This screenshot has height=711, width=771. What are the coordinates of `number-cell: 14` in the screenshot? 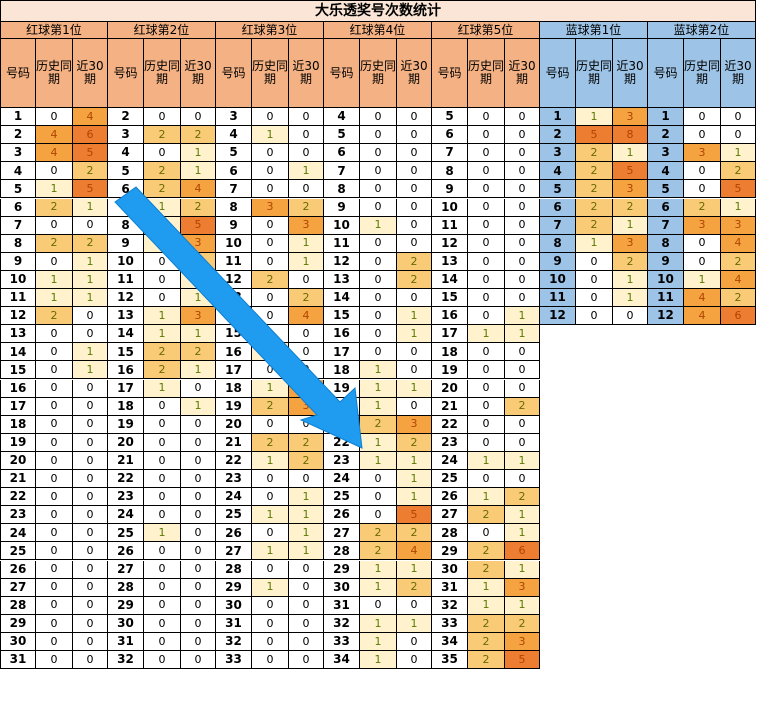 It's located at (342, 298).